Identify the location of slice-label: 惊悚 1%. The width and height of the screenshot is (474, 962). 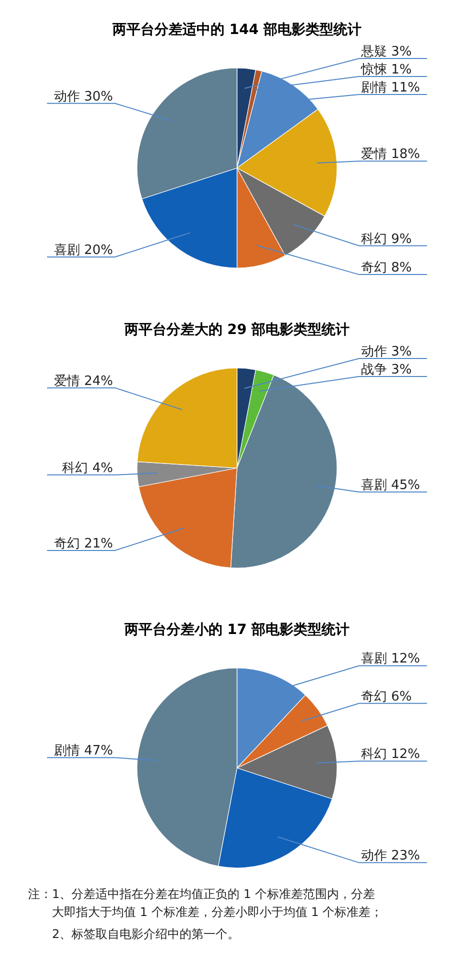
(386, 69).